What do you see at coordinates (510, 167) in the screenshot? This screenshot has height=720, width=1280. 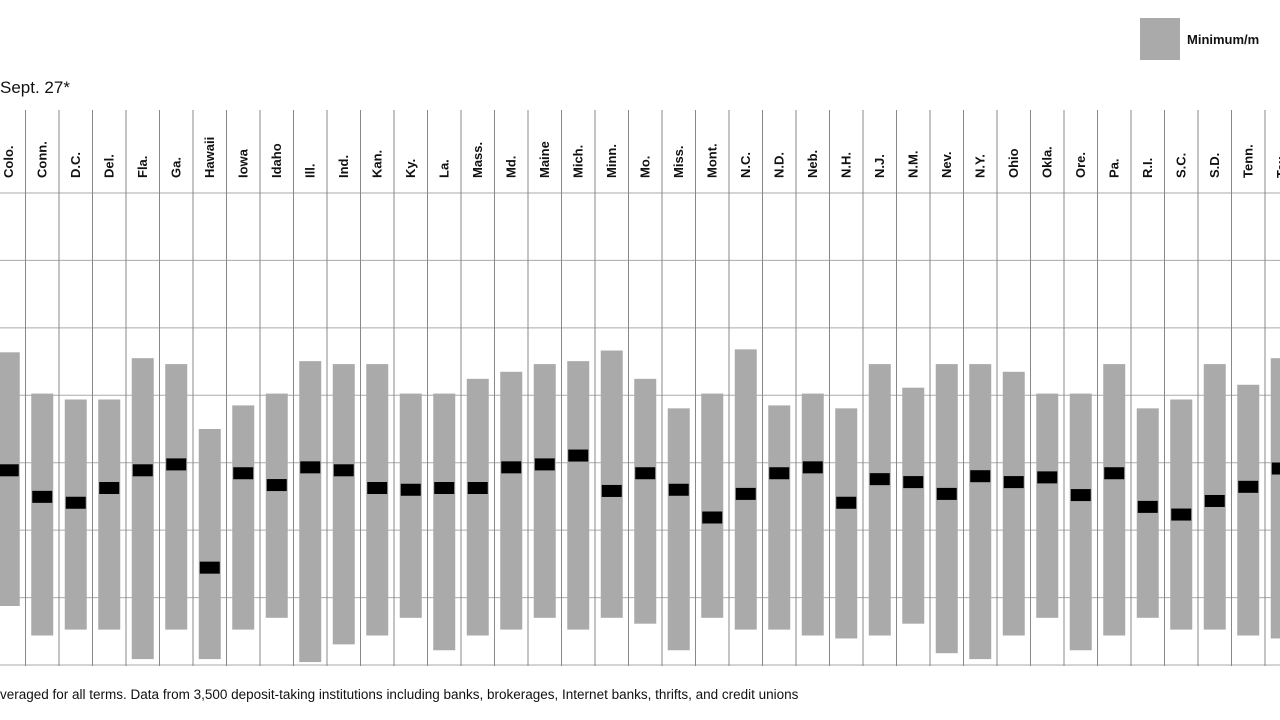 I see `column-label-md: Md.` at bounding box center [510, 167].